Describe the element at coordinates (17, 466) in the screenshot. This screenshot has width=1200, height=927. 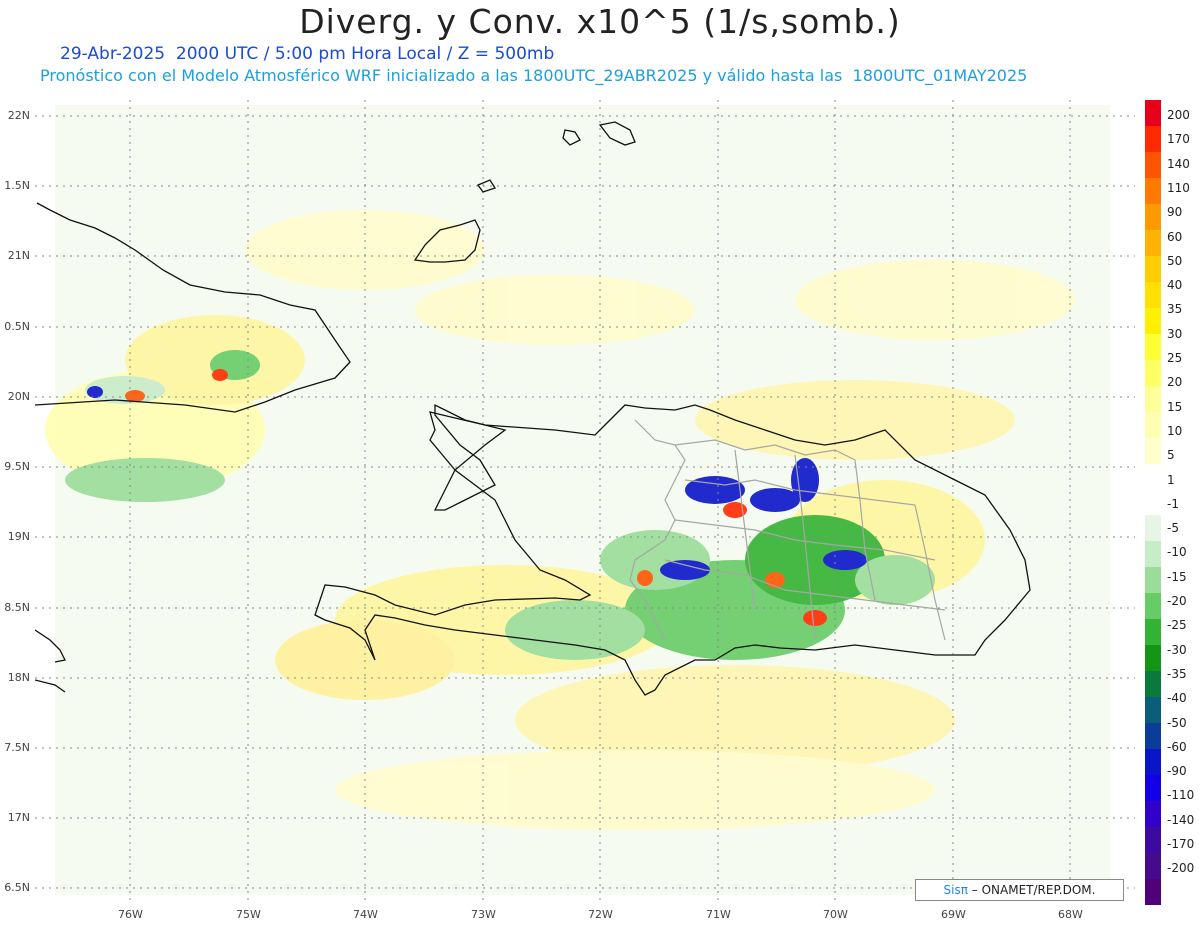
I see `lat-label: 9.5N` at that location.